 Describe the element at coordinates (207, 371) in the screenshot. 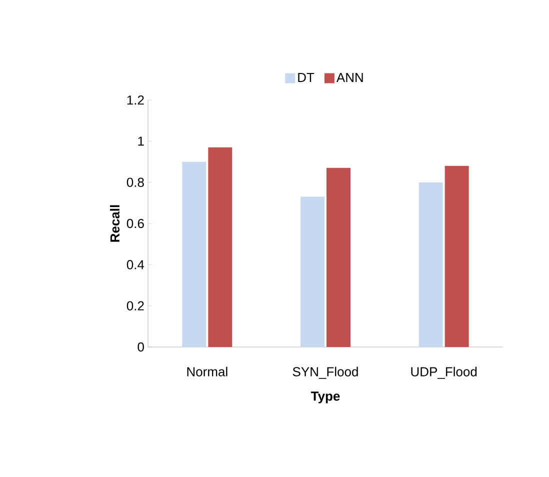

I see `x-tick-label: Normal` at that location.